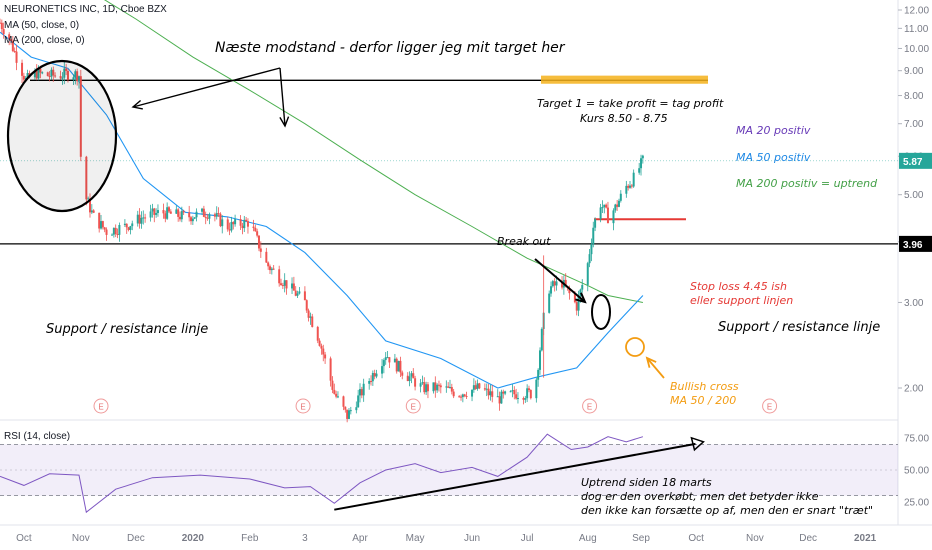  I want to click on ma20-note: MA 20 positiv, so click(773, 130).